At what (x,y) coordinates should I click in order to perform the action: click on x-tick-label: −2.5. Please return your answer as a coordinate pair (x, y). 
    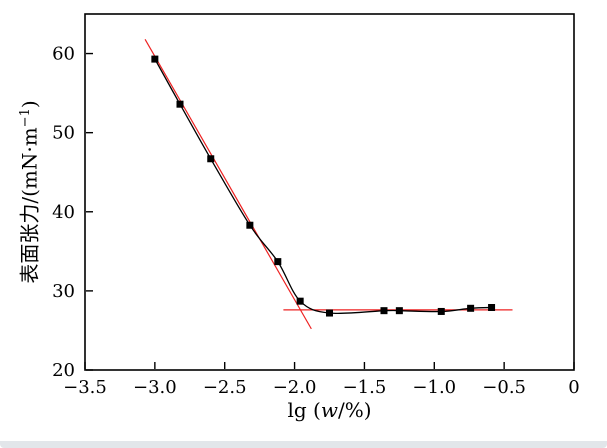
    Looking at the image, I should click on (225, 387).